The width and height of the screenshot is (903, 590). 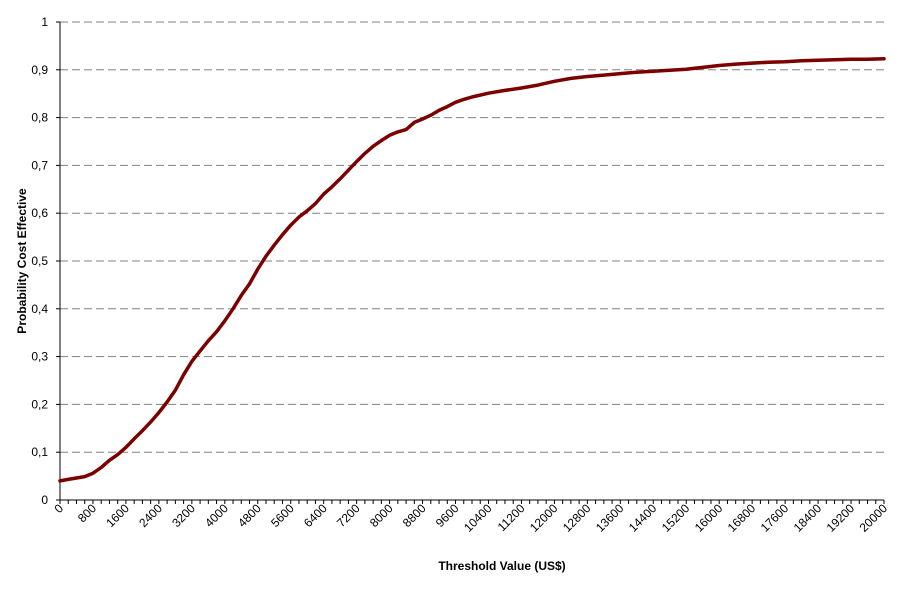 I want to click on y-axis-title: Probability Cost Effective, so click(x=22, y=261).